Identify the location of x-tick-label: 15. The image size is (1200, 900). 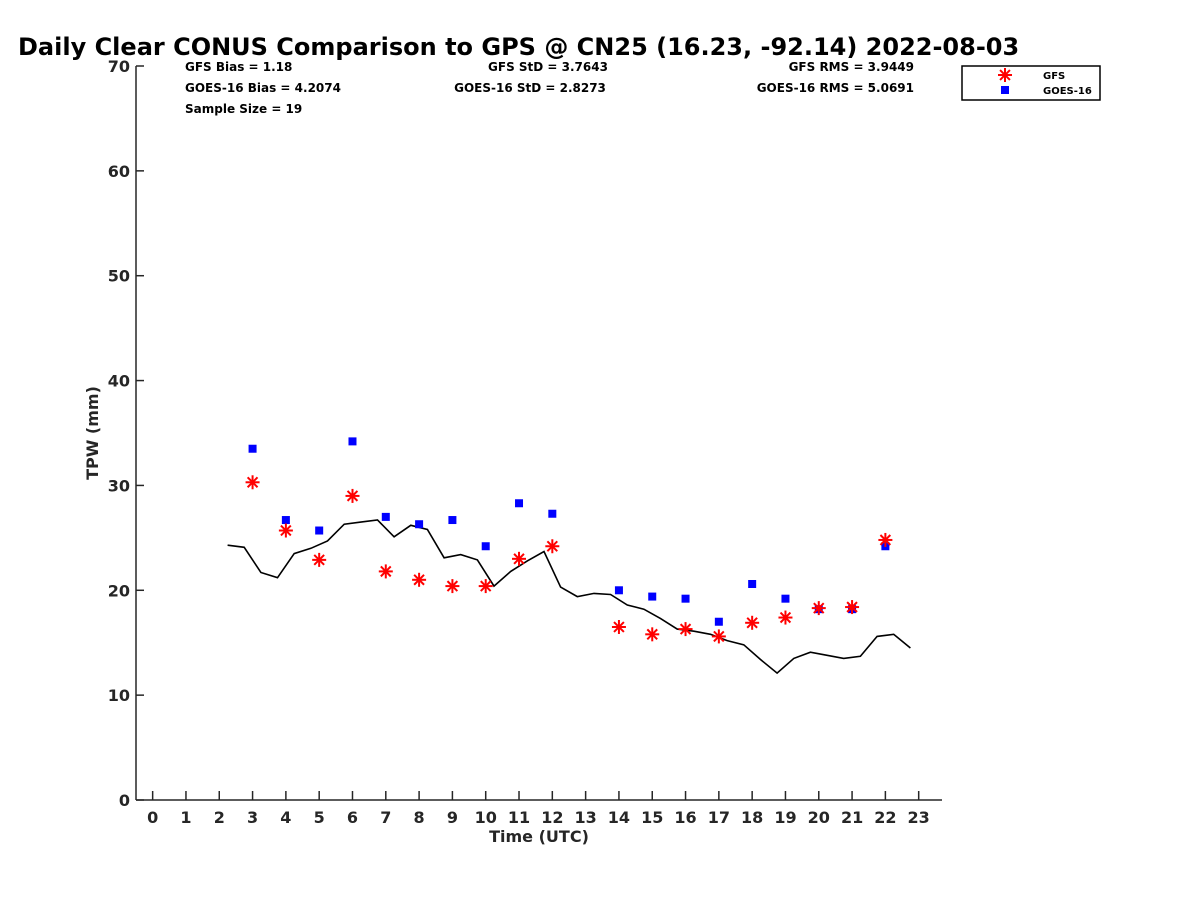
(652, 817).